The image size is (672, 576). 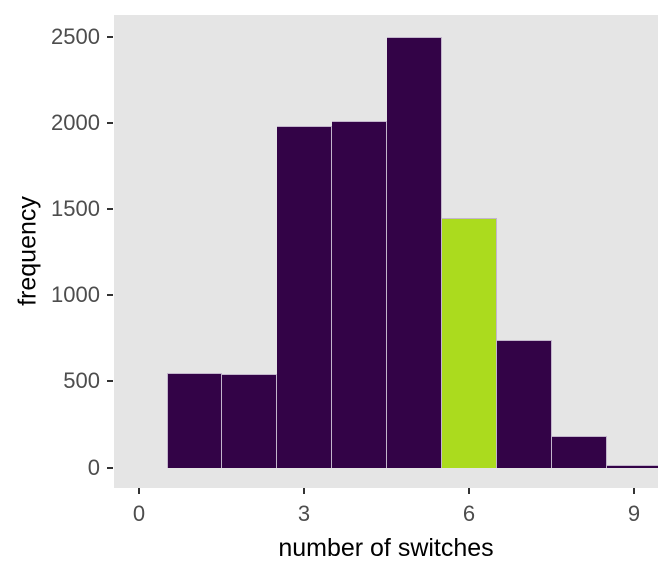 What do you see at coordinates (81, 381) in the screenshot?
I see `y-tick-label: 500` at bounding box center [81, 381].